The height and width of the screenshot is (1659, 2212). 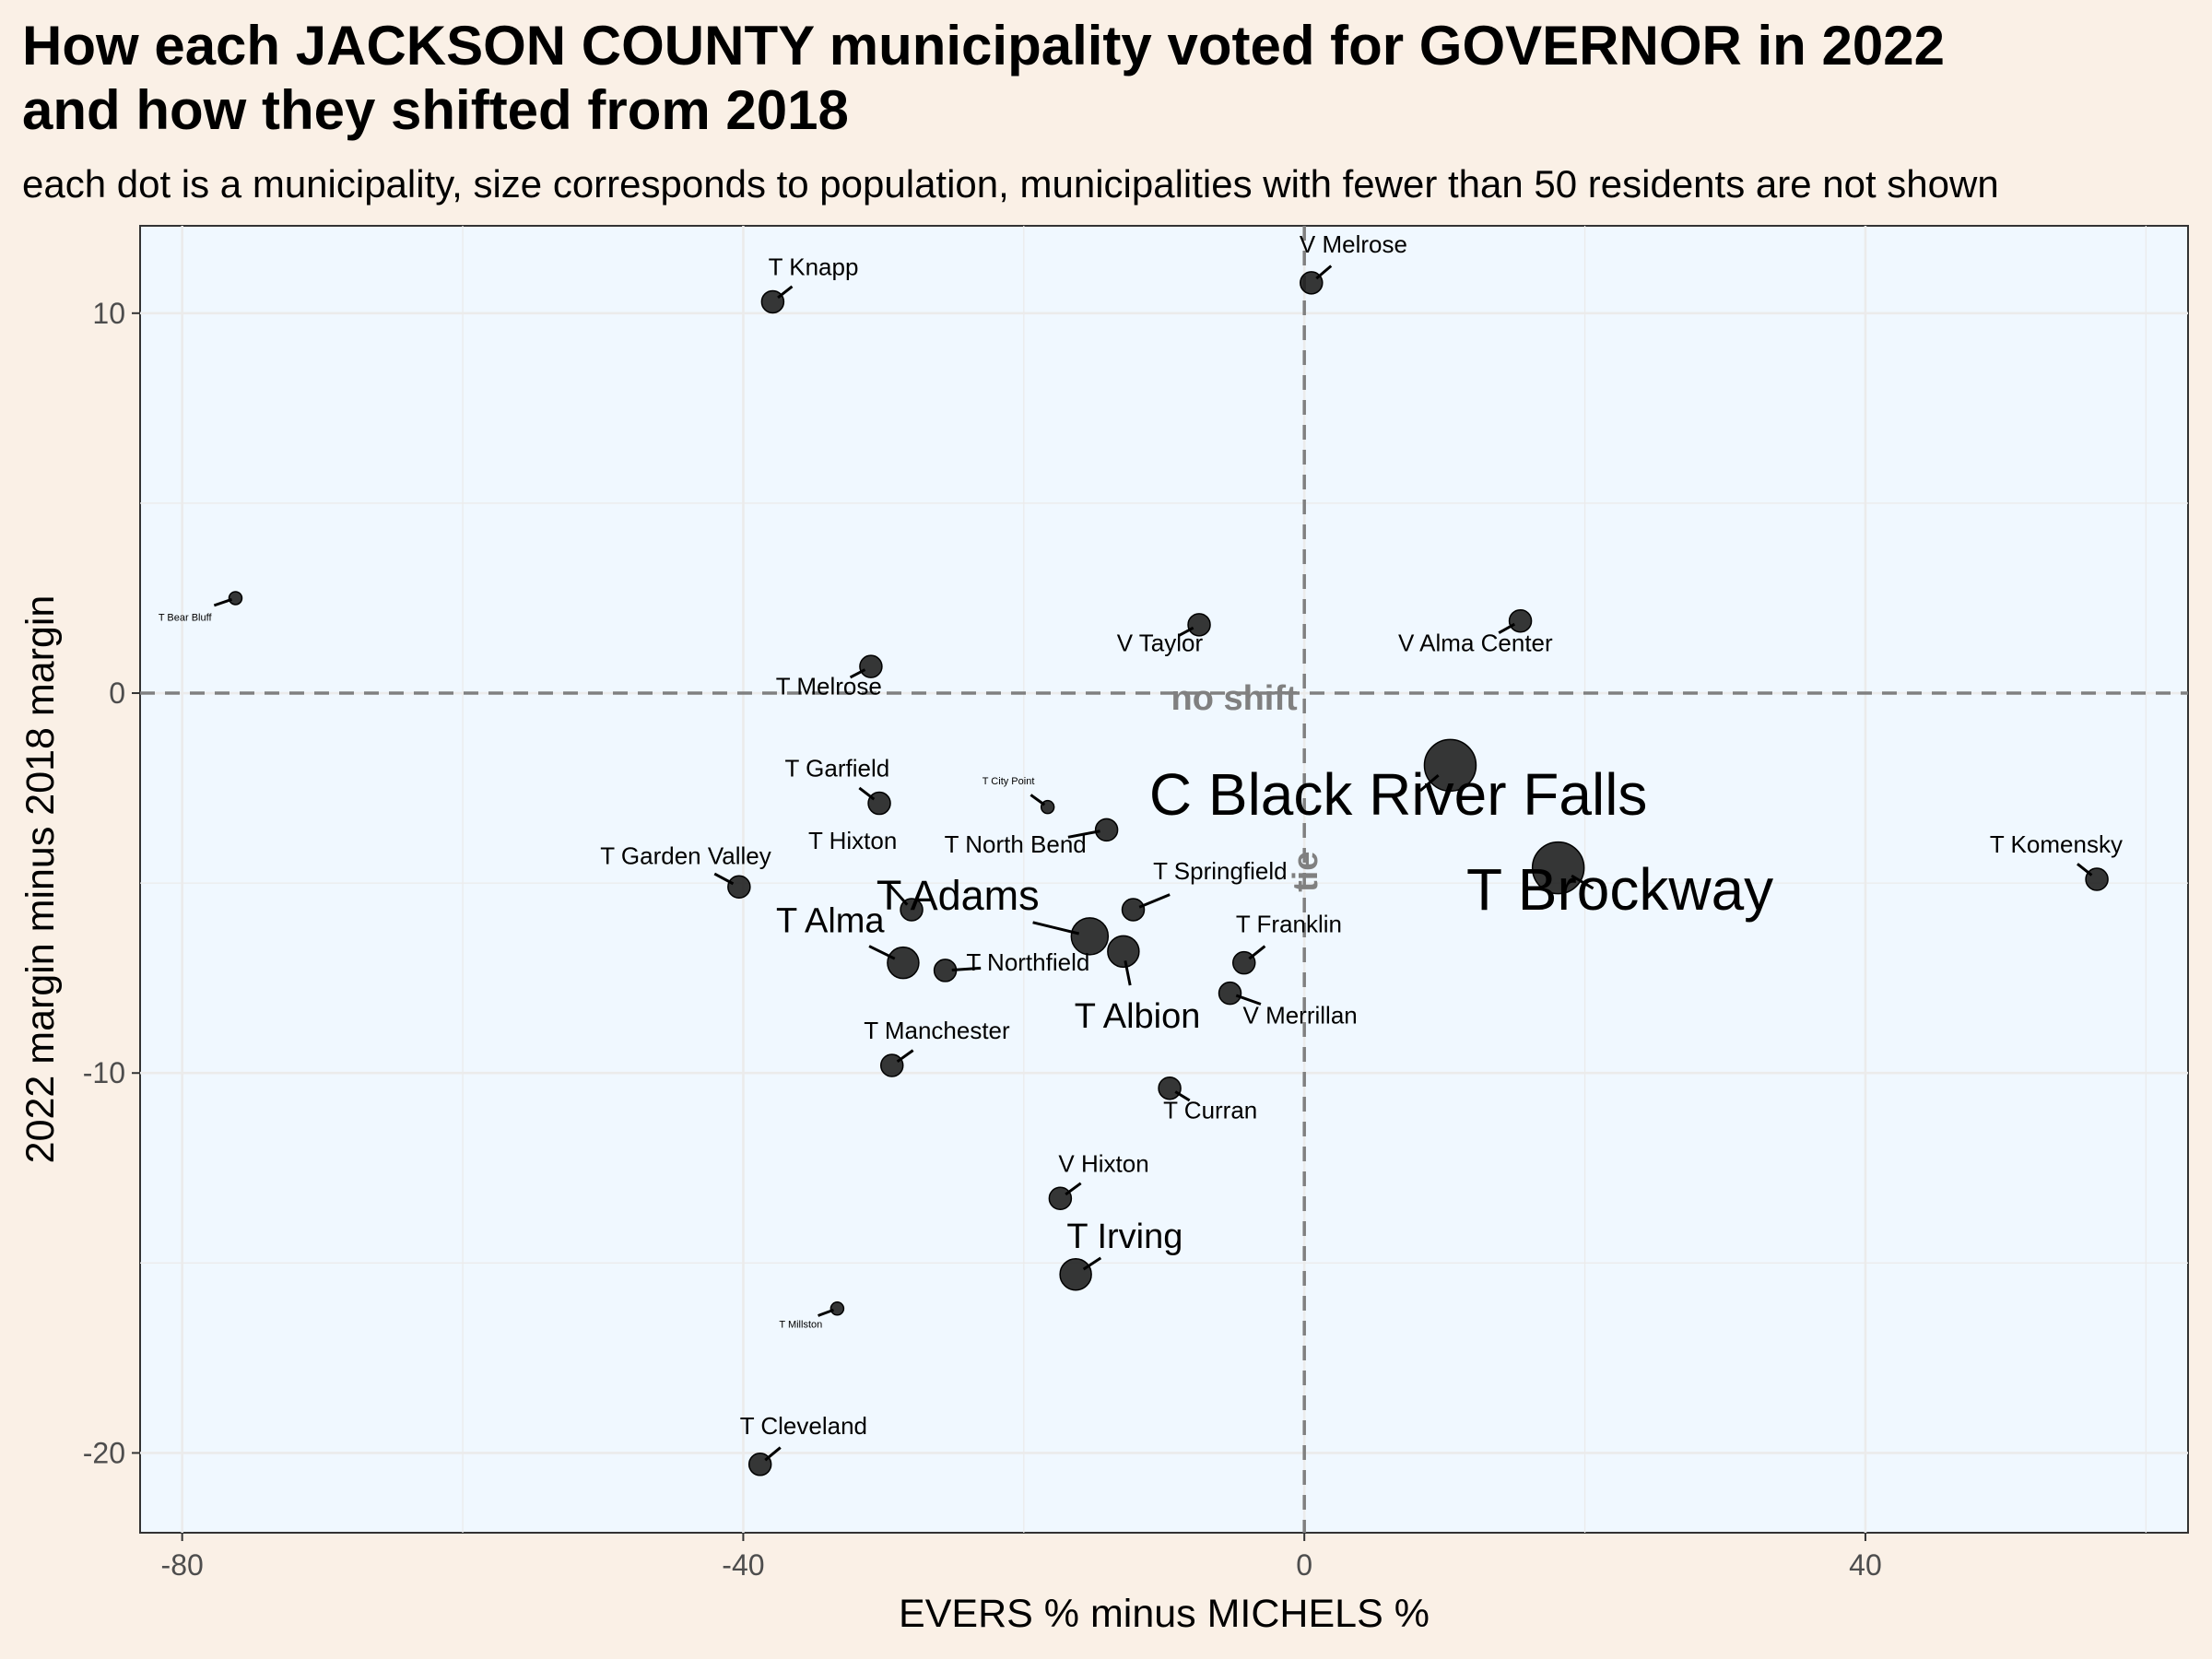 I want to click on municipality-label: T Northfield, so click(x=1027, y=962).